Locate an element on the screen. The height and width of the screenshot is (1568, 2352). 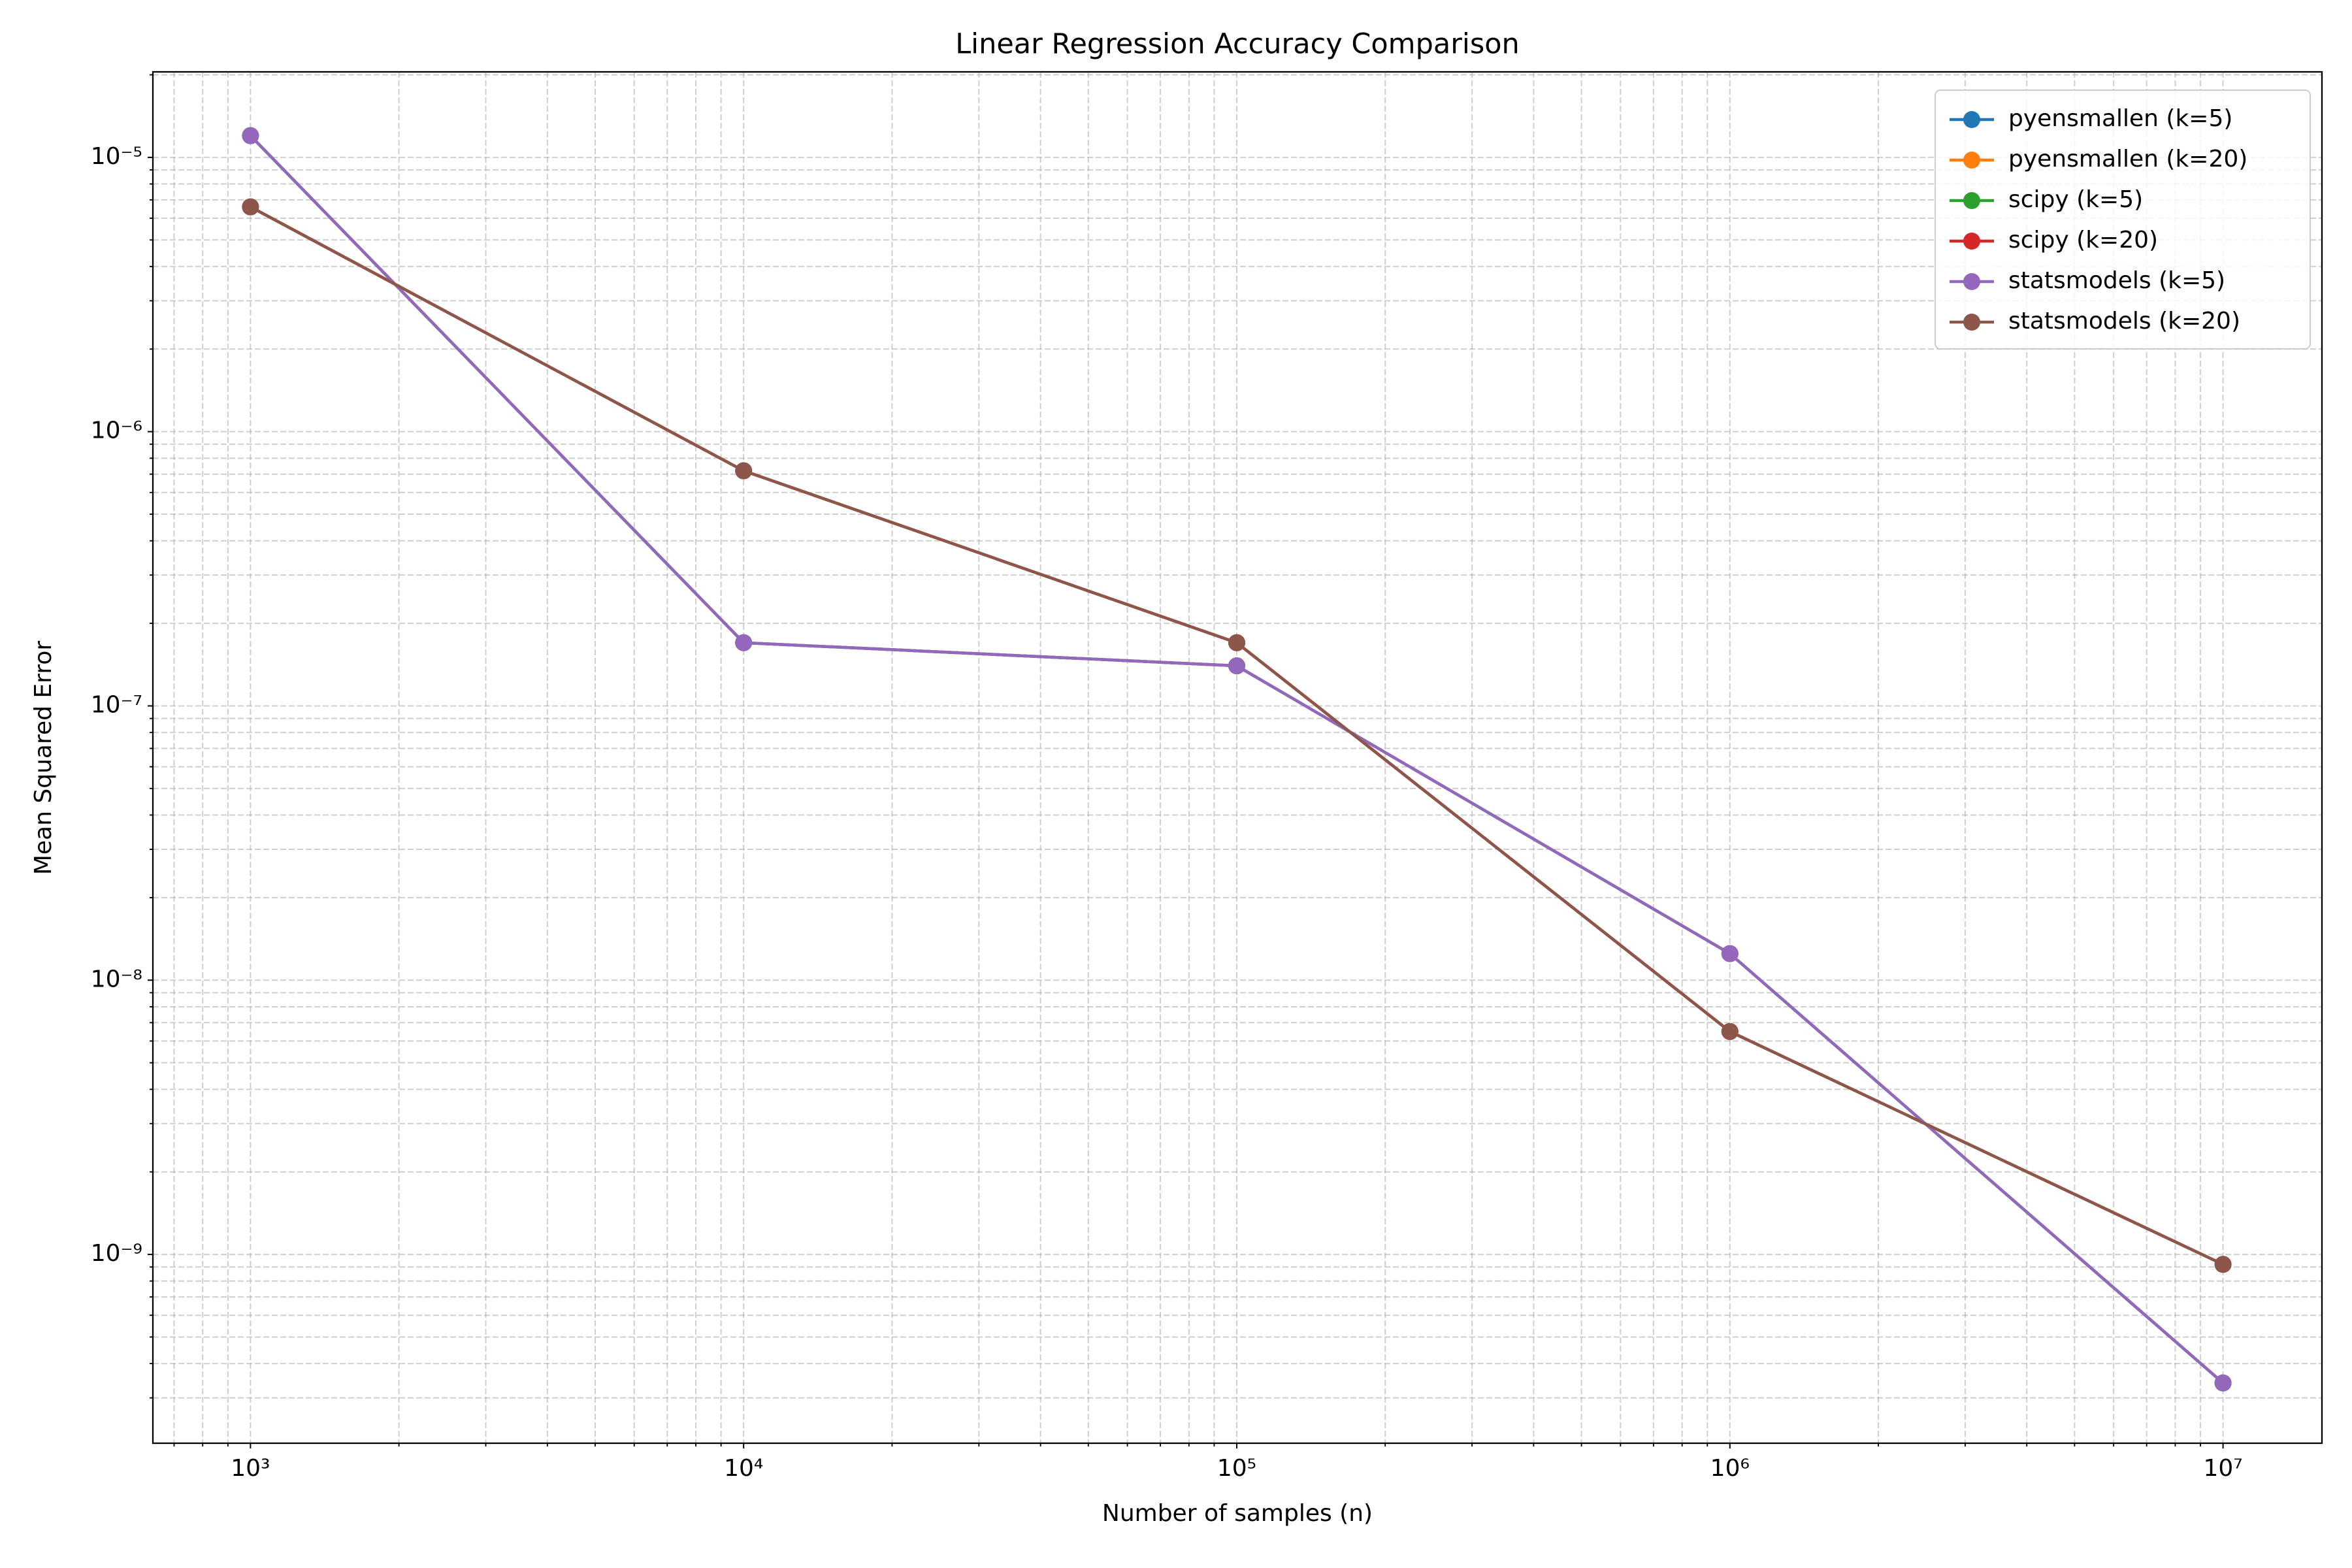
legend-label: statsmodels (k=20) is located at coordinates (2124, 321).